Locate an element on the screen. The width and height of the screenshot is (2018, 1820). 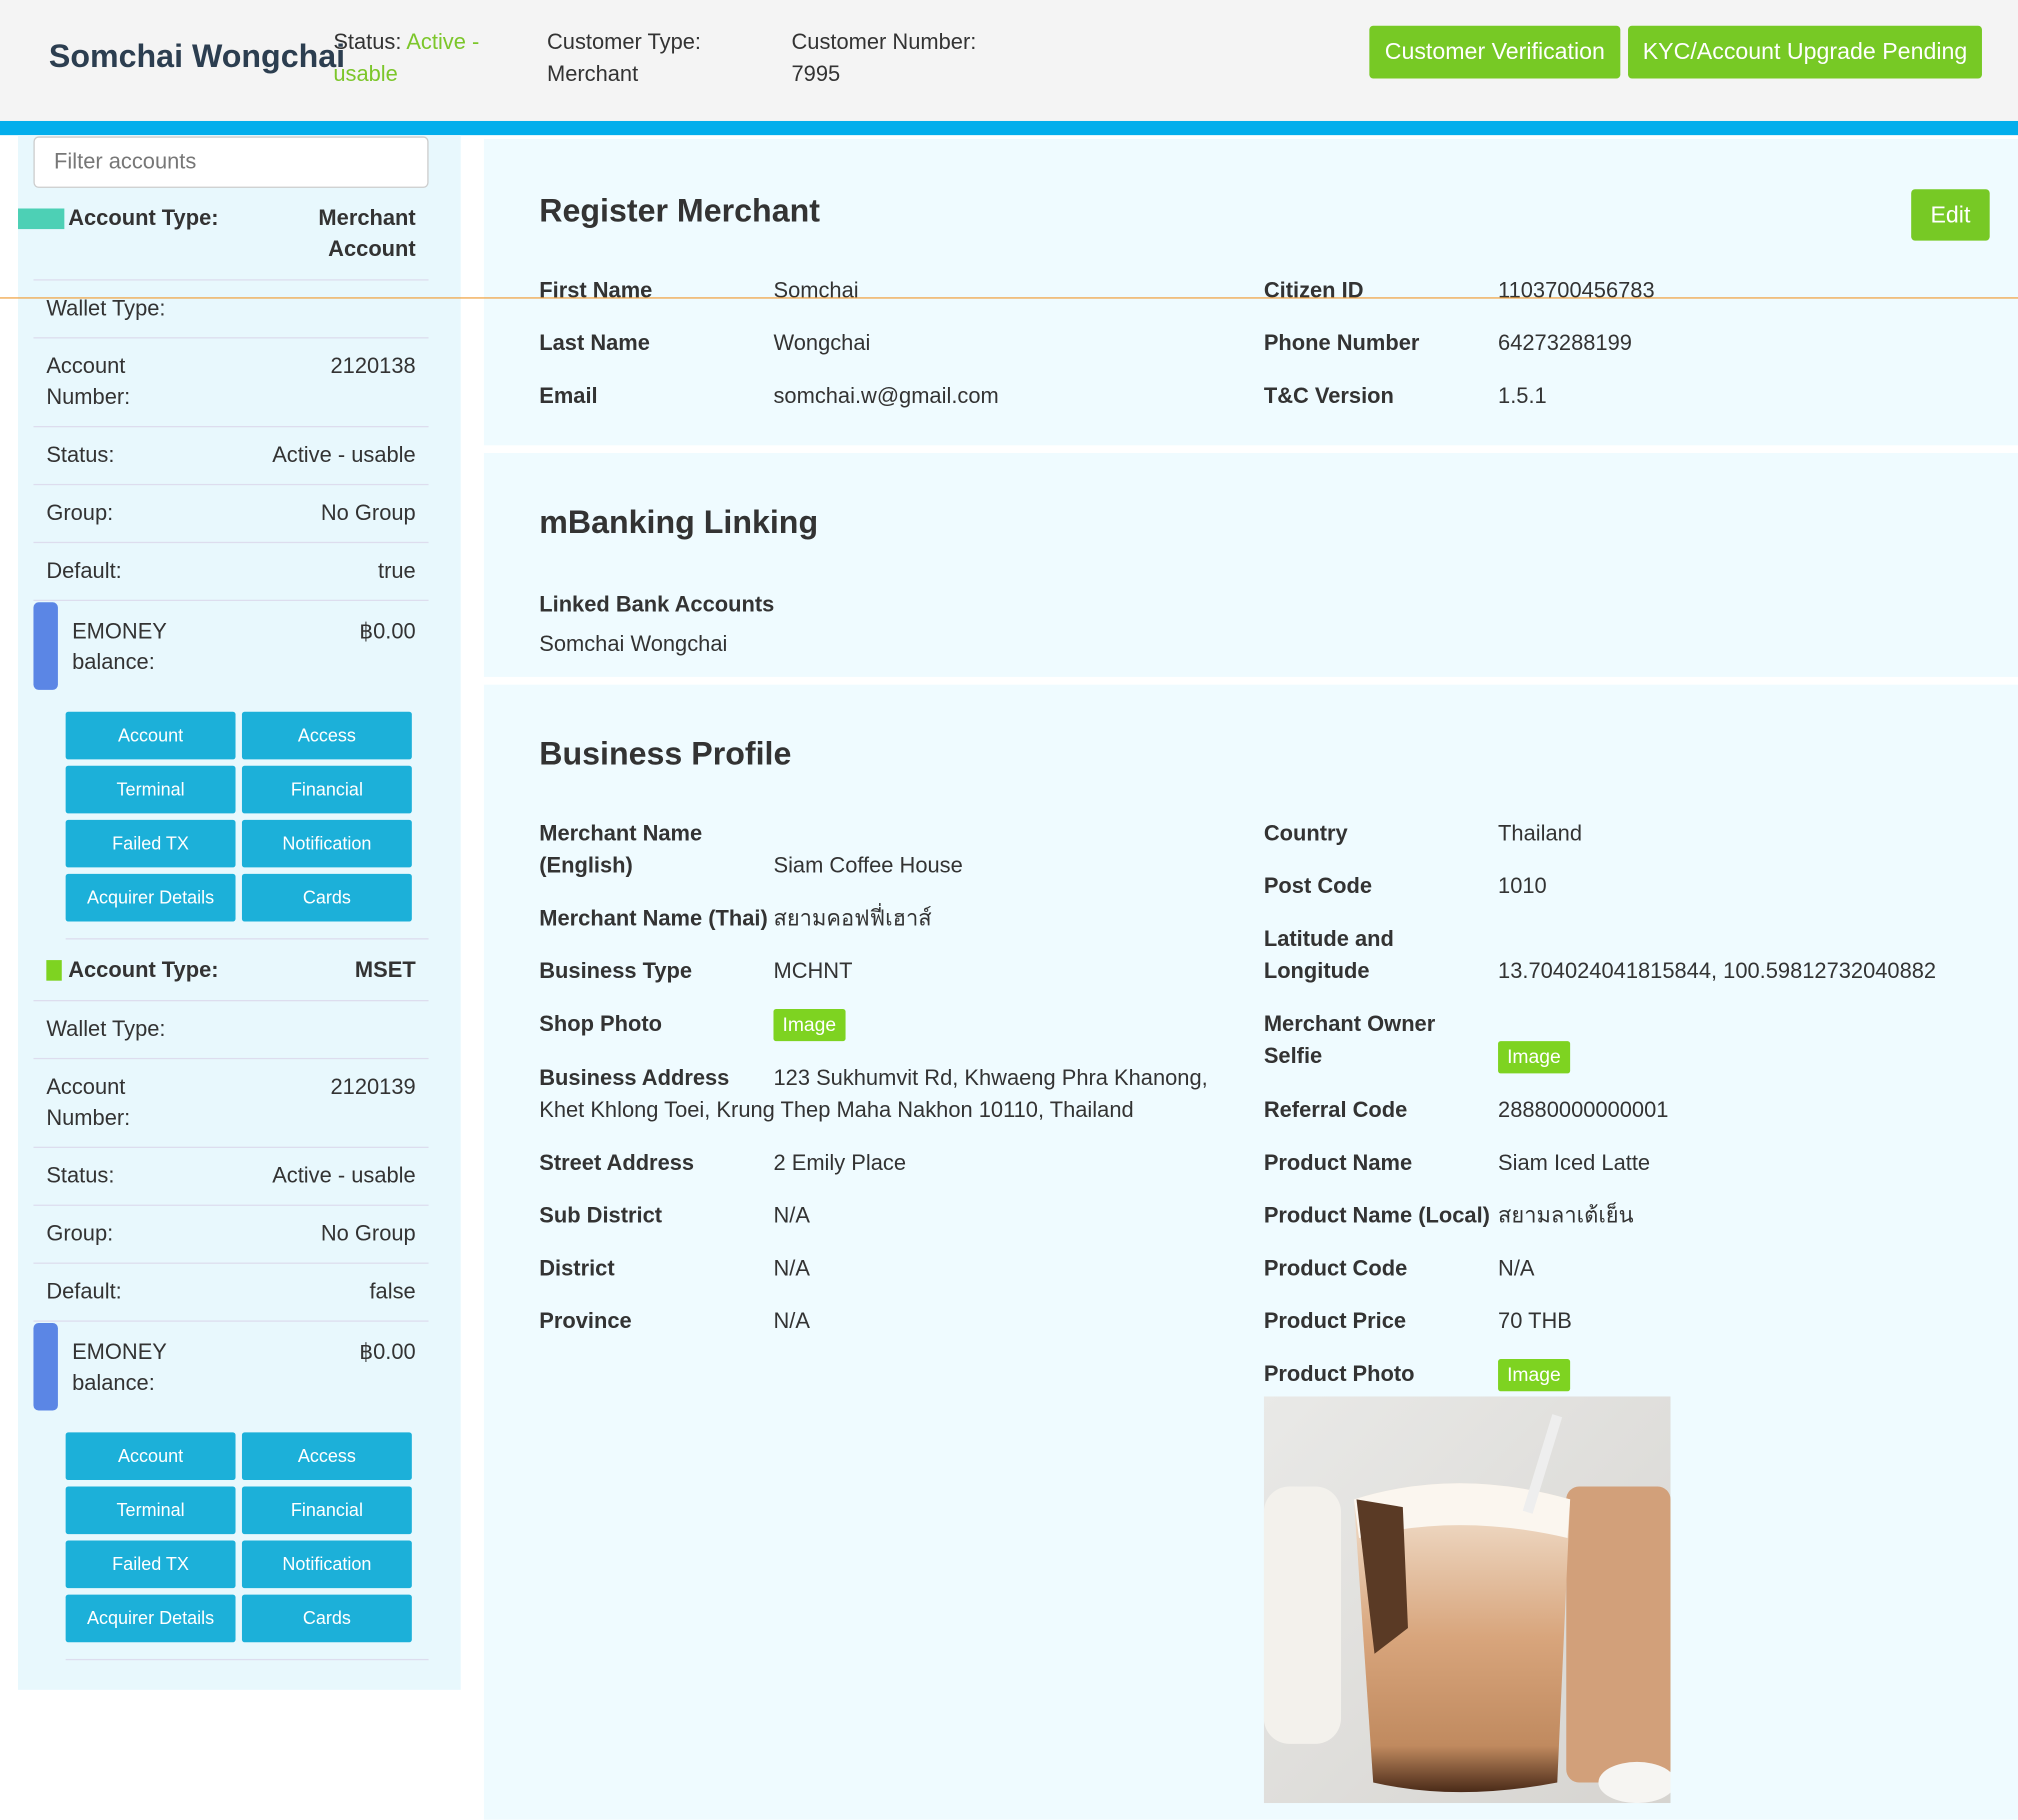
filter-input: Filter accounts is located at coordinates (231, 162).